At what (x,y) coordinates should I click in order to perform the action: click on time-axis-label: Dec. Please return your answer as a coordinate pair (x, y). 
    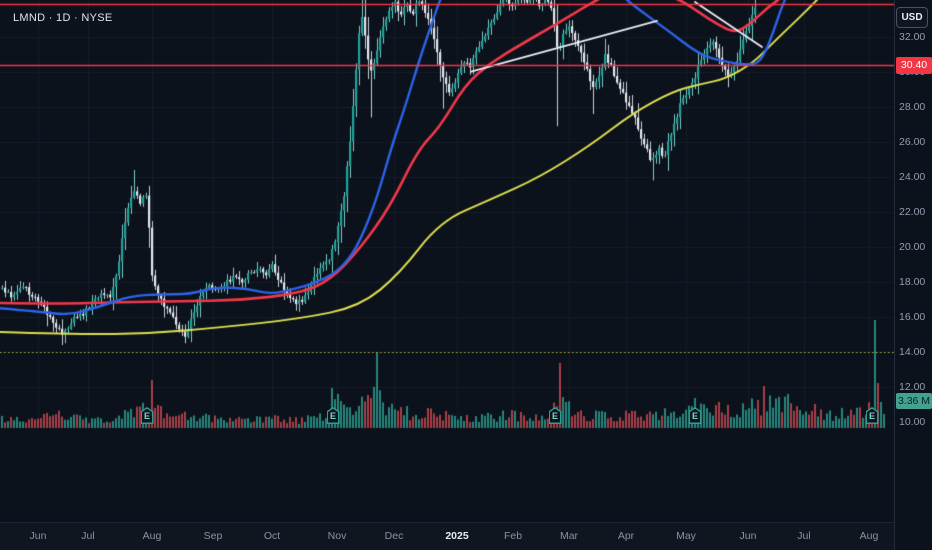
    Looking at the image, I should click on (394, 536).